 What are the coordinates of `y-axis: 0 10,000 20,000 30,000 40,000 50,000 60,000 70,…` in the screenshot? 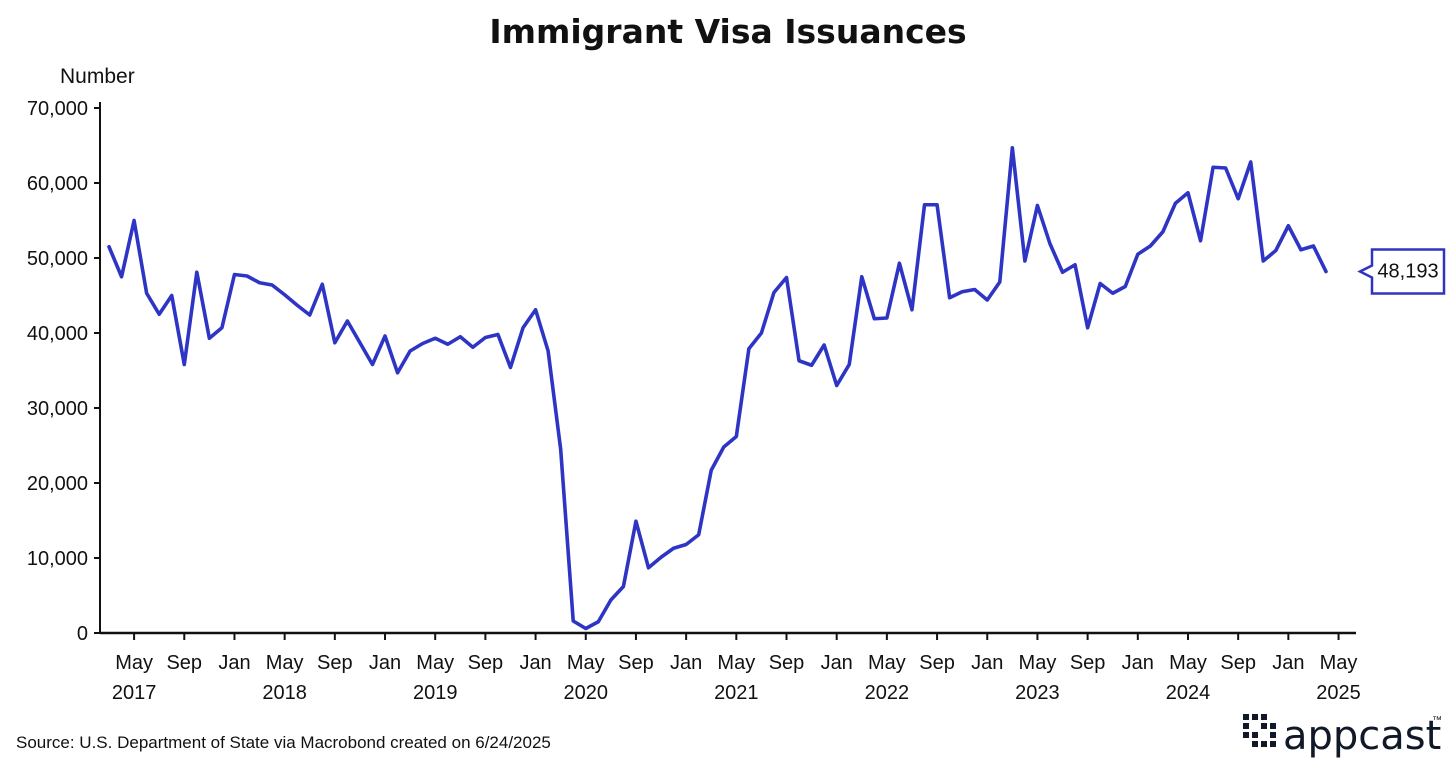 It's located at (64, 371).